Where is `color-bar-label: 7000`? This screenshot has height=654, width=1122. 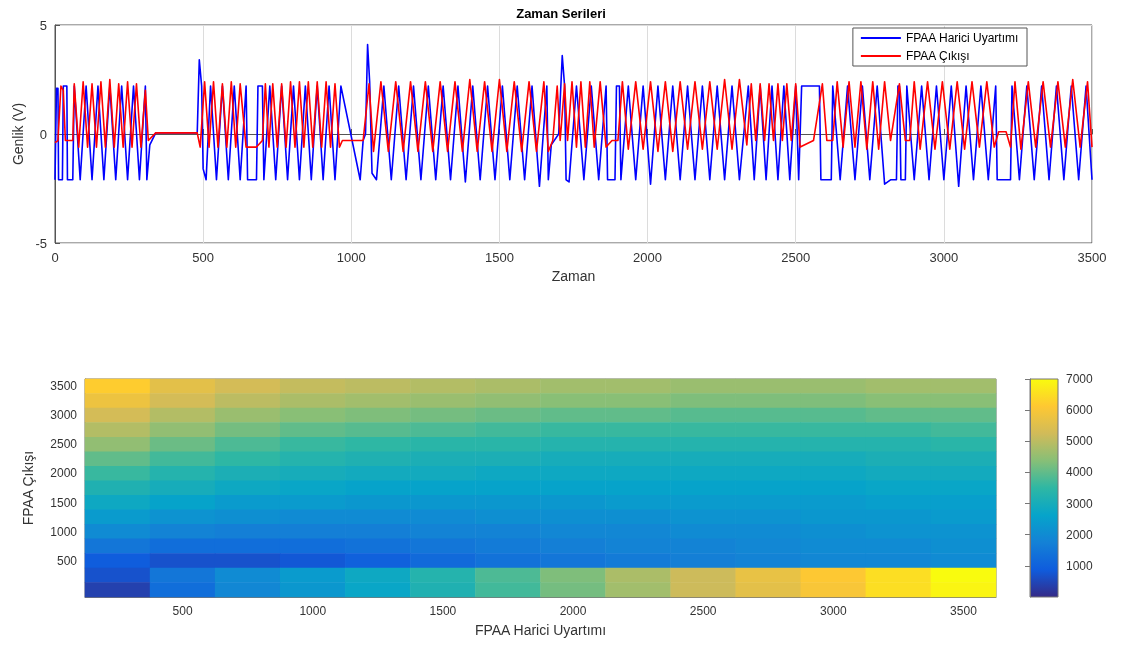
color-bar-label: 7000 is located at coordinates (1080, 379).